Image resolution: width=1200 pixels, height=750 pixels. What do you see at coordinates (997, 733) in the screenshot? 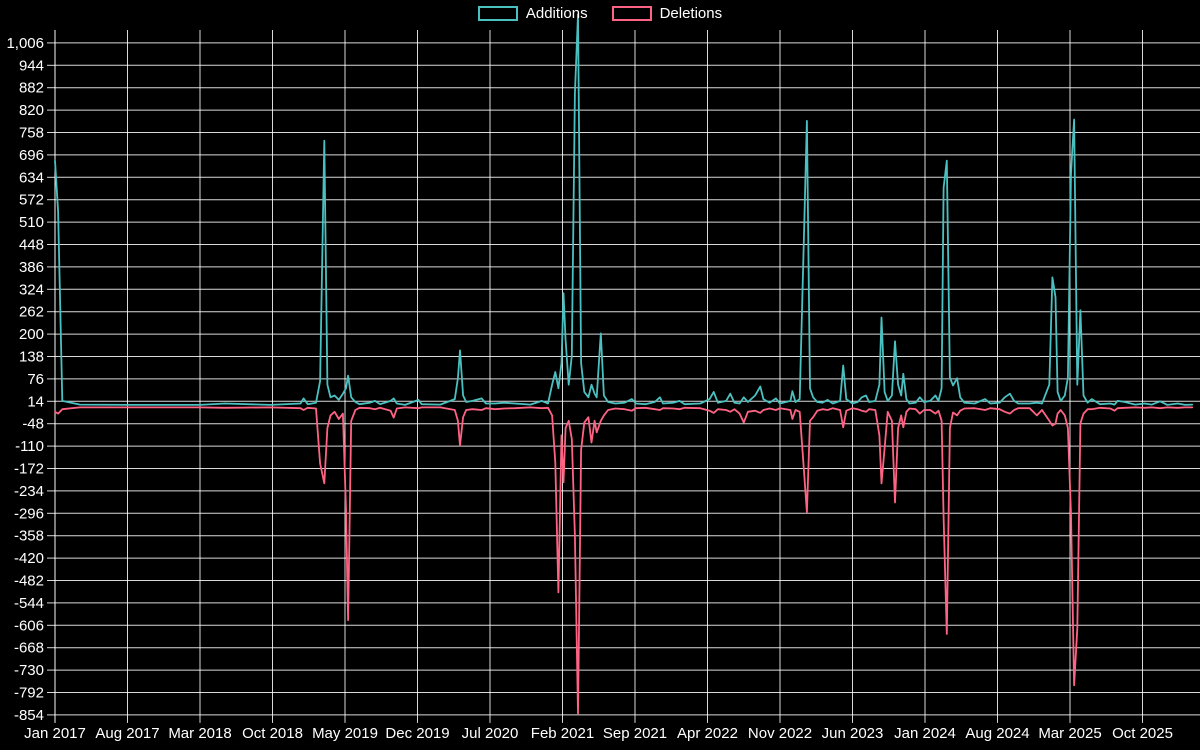
I see `x-tick-label: Aug 2024` at bounding box center [997, 733].